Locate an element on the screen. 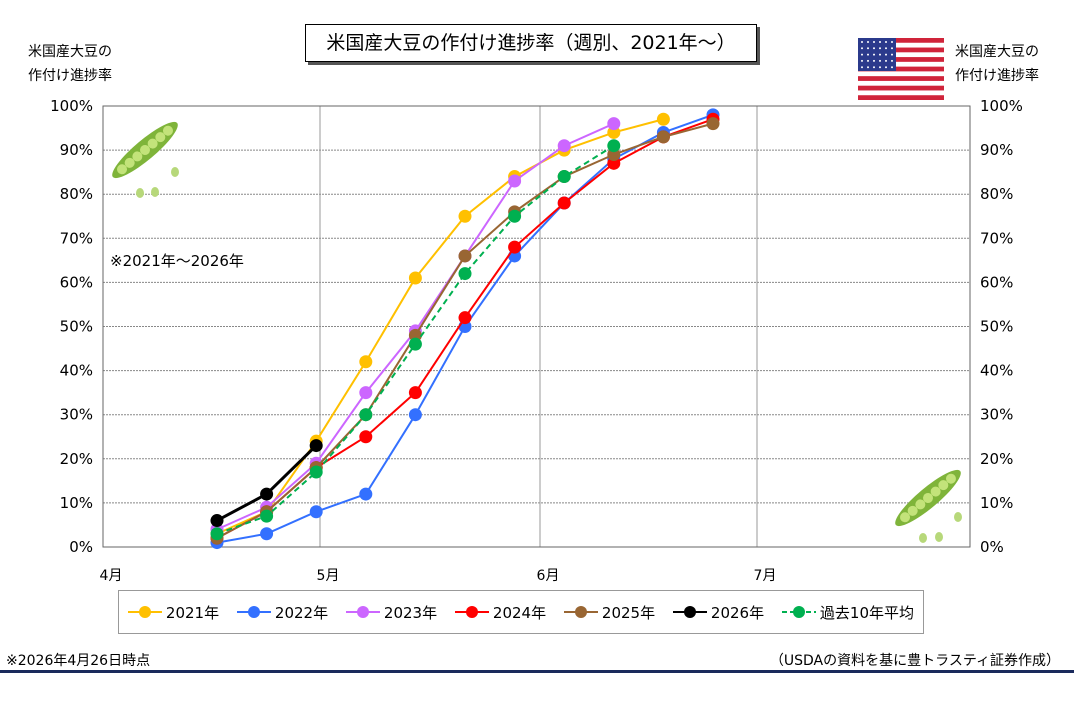 The image size is (1074, 707). legend-item: 2021年 is located at coordinates (173, 612).